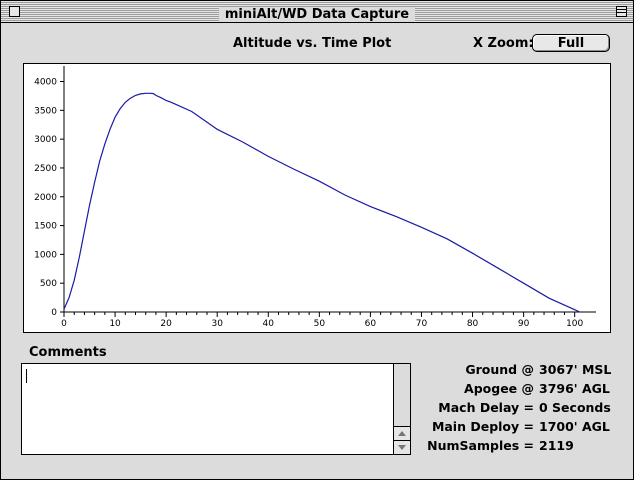 This screenshot has height=480, width=634. What do you see at coordinates (480, 445) in the screenshot?
I see `stat-label: NumSamples =` at bounding box center [480, 445].